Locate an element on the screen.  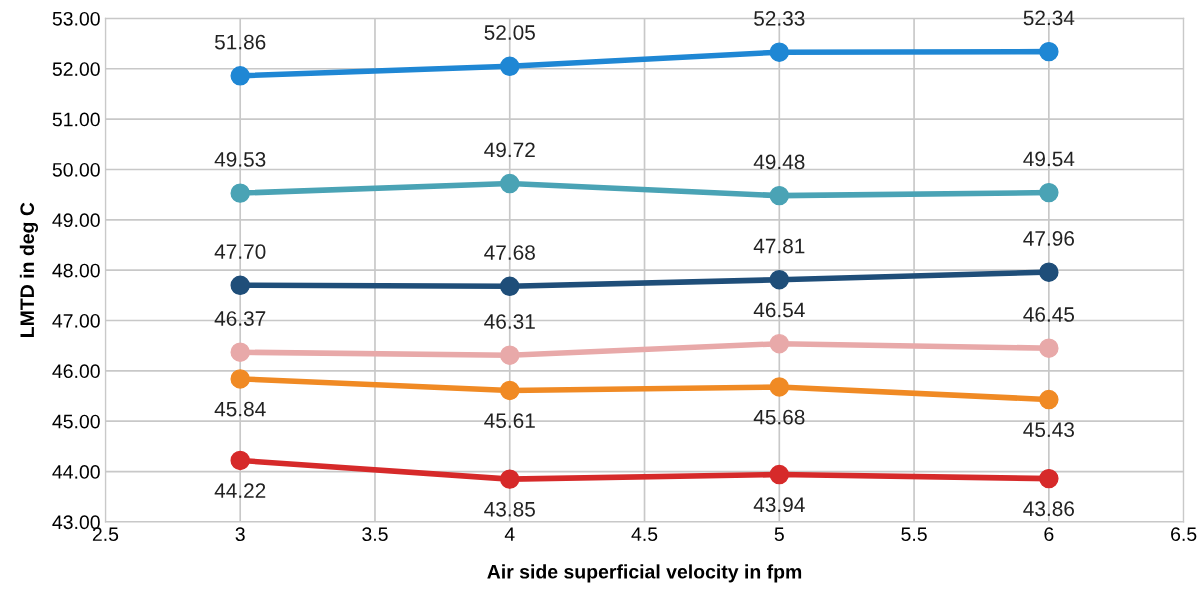
data-label: 47.68 is located at coordinates (509, 252).